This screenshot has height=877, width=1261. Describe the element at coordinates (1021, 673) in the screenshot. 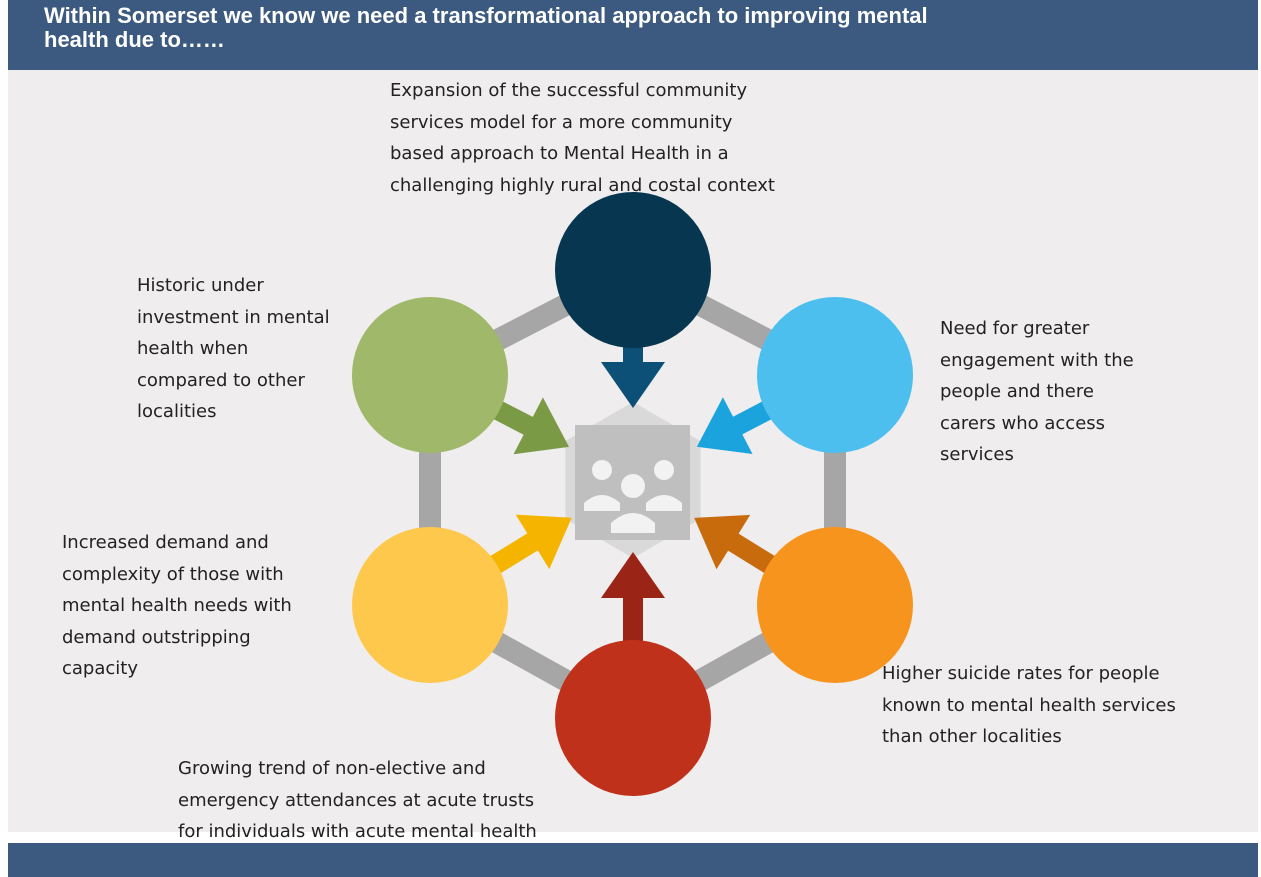

I see `label-line: Higher suicide rates for people` at that location.